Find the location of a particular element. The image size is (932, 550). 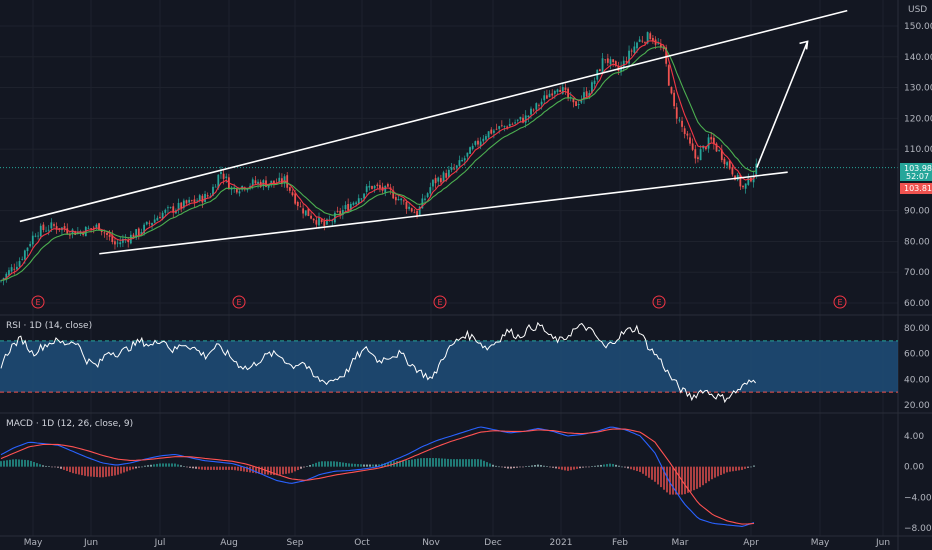

time-axis-label: Jun is located at coordinates (90, 543).